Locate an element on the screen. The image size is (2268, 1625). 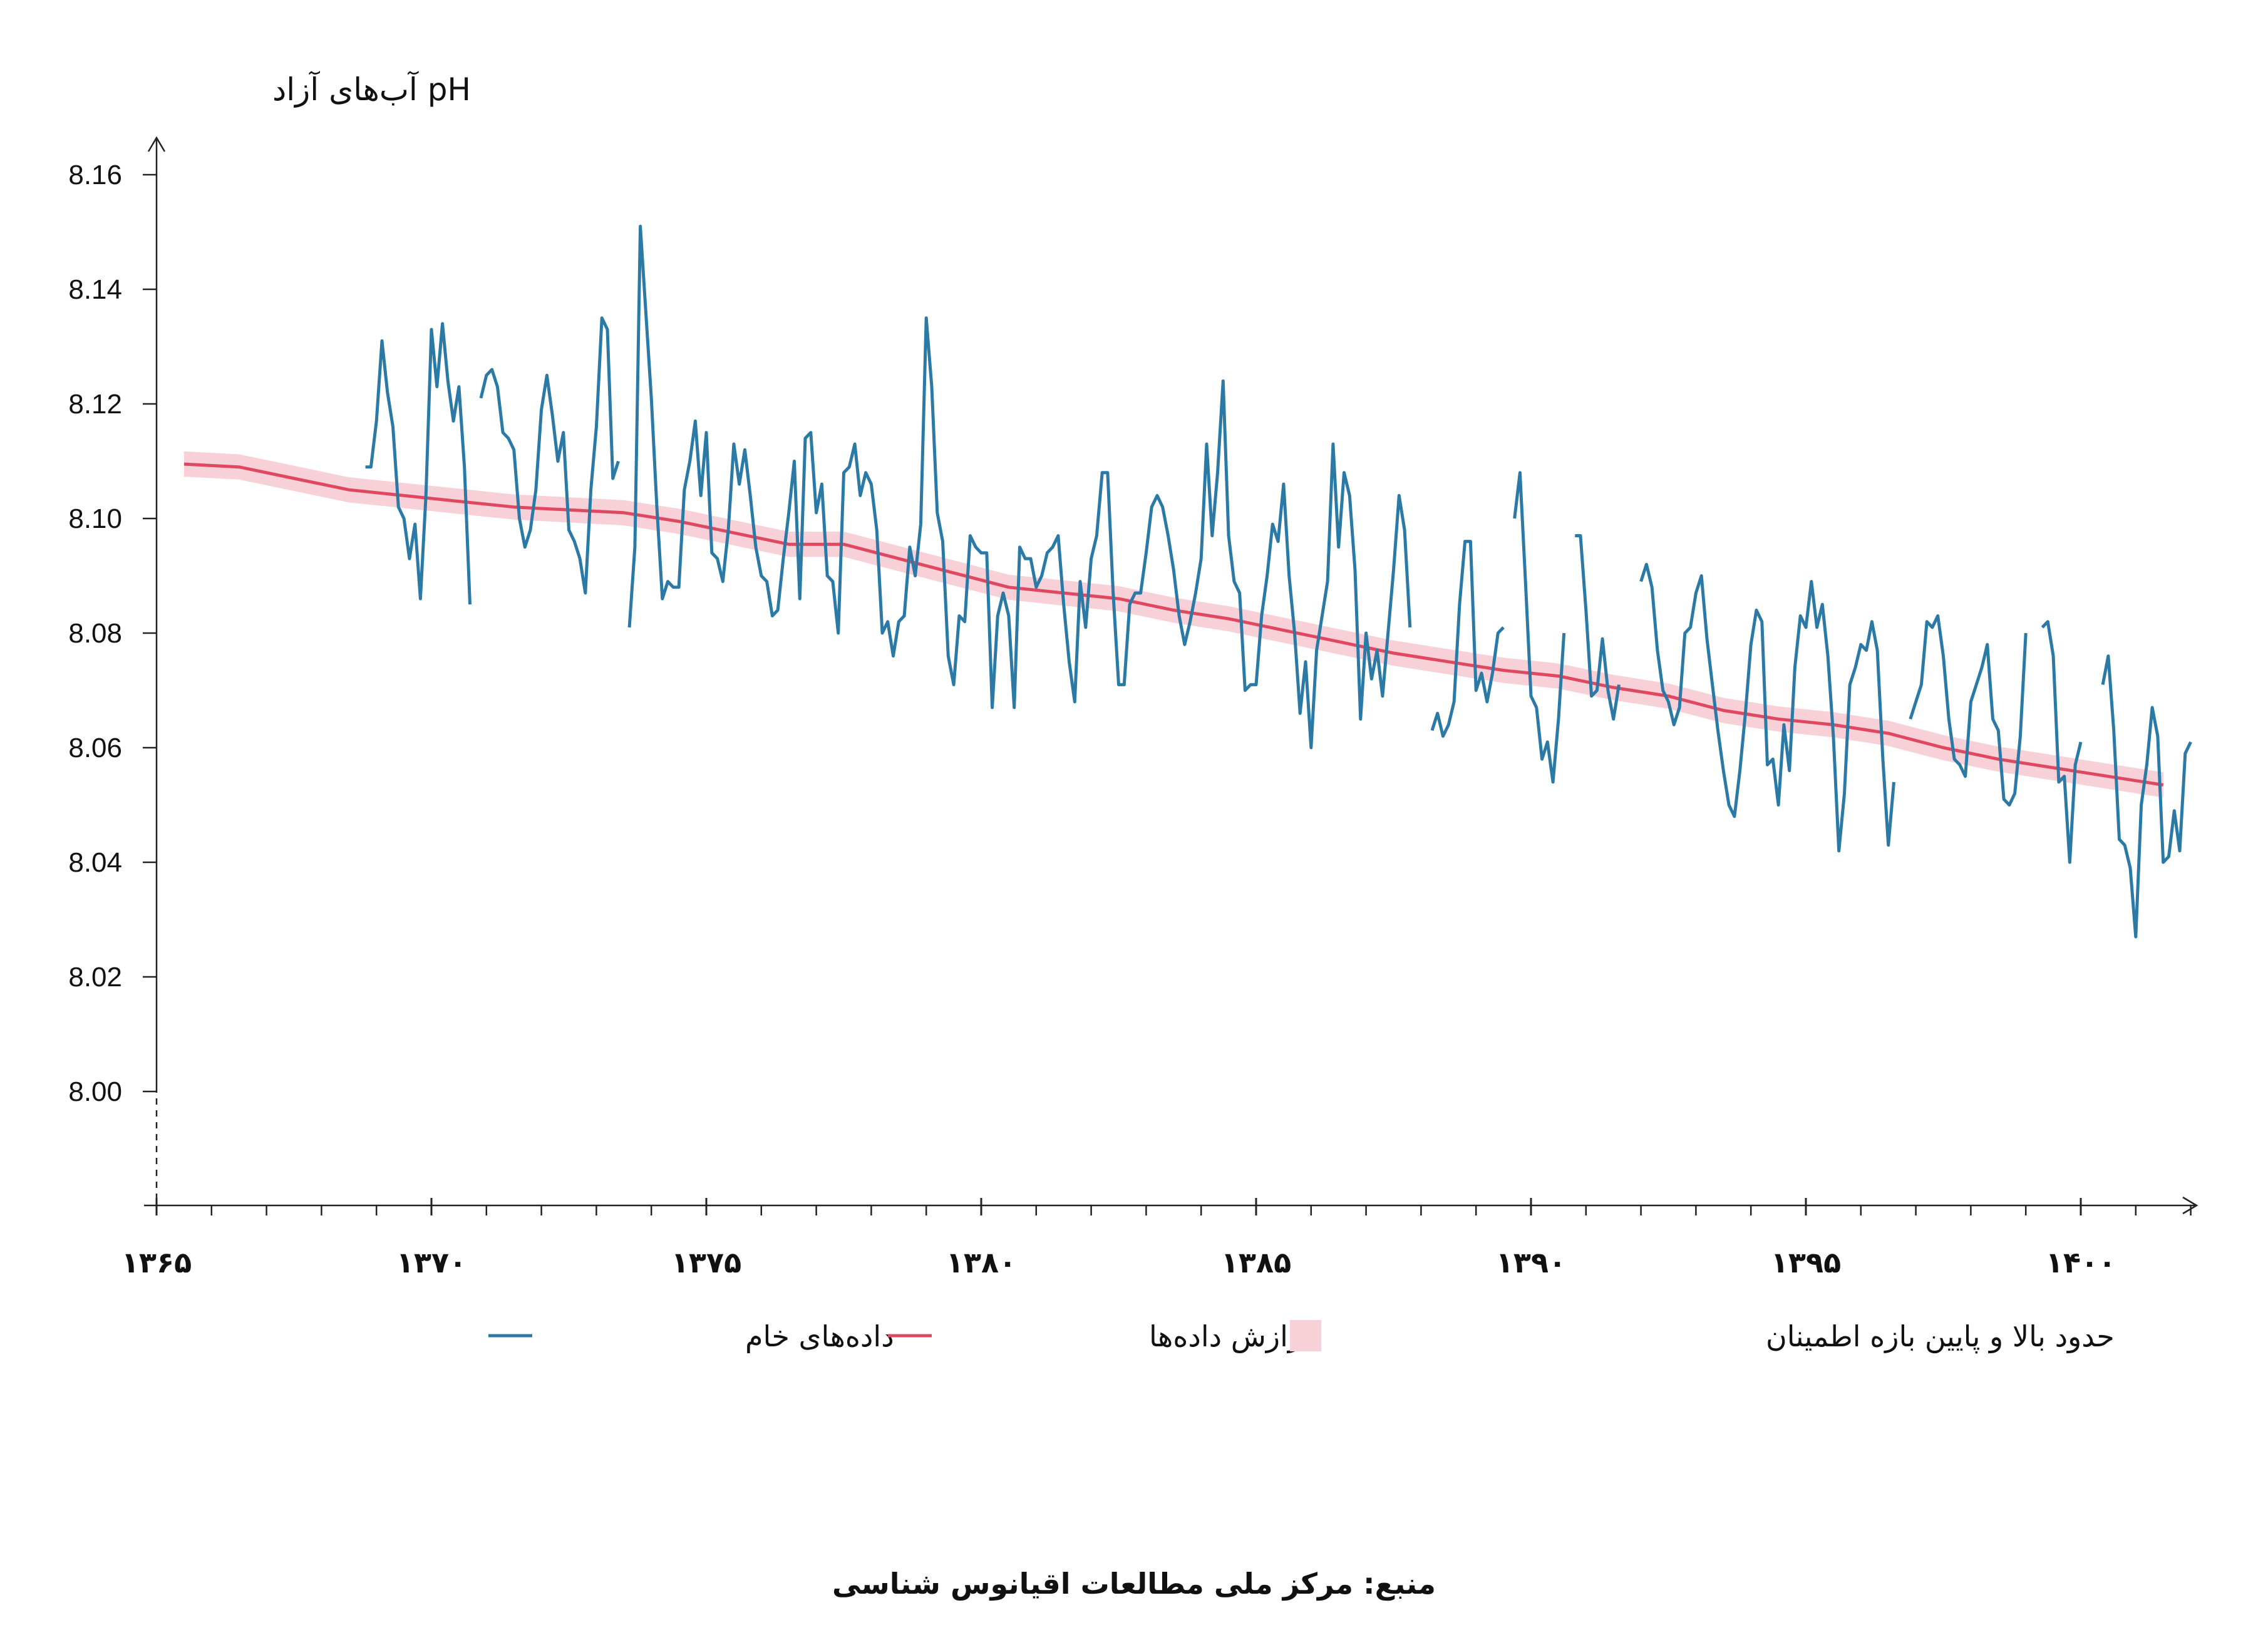
x-tick-label: ۱۳۸۰ is located at coordinates (981, 1262).